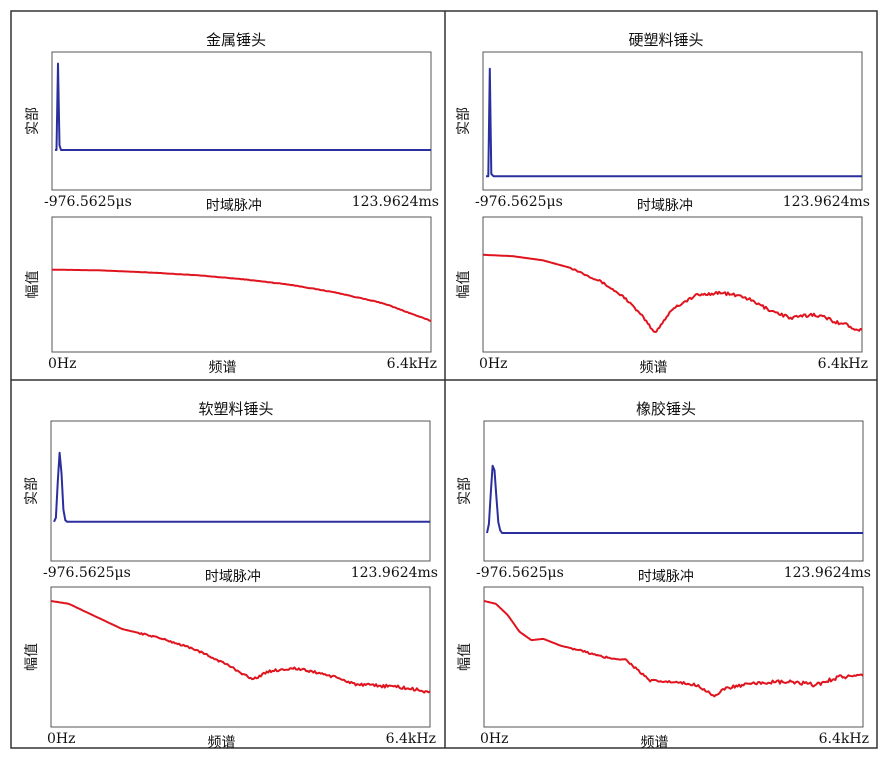 This screenshot has width=886, height=762. What do you see at coordinates (236, 40) in the screenshot?
I see `panel-title: 金属锤头` at bounding box center [236, 40].